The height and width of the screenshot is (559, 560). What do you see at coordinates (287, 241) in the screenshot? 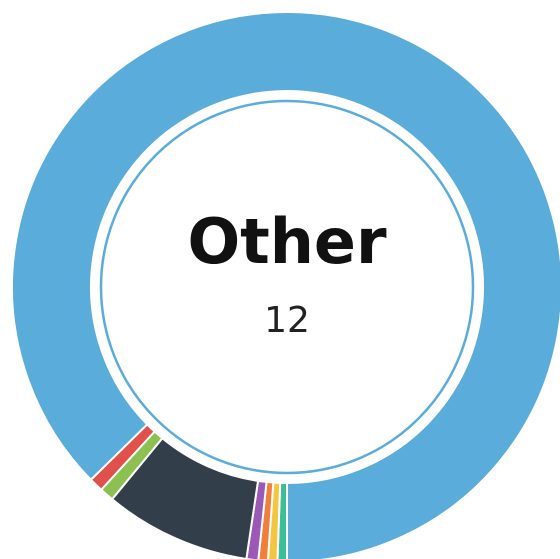
I see `center-label: Other` at bounding box center [287, 241].